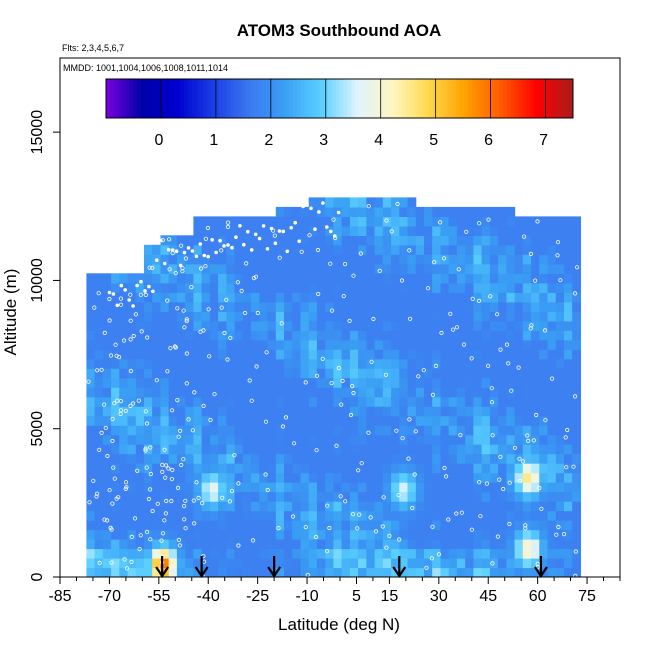 The image size is (650, 650). What do you see at coordinates (162, 572) in the screenshot?
I see `arrow-head` at bounding box center [162, 572].